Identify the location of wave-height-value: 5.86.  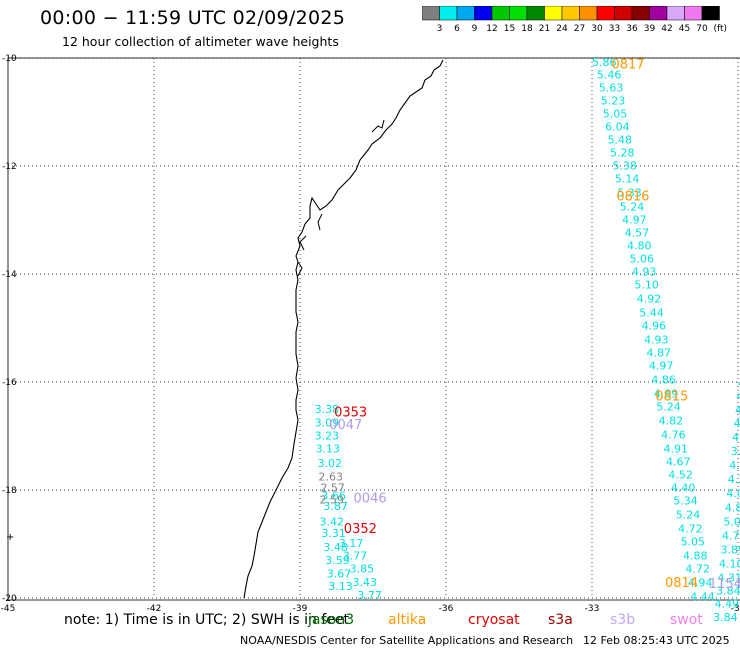
(604, 62).